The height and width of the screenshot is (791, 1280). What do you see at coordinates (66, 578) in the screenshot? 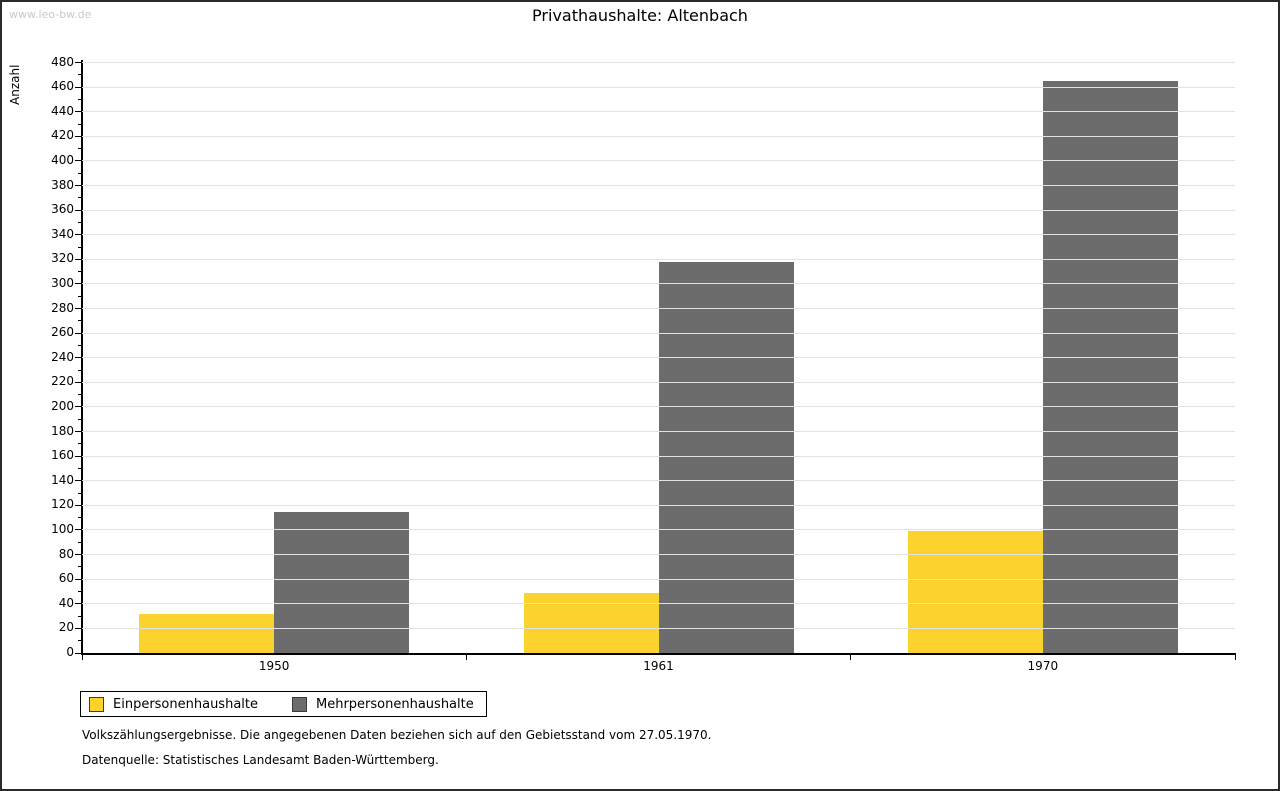
I see `y-tick-label: 60` at bounding box center [66, 578].